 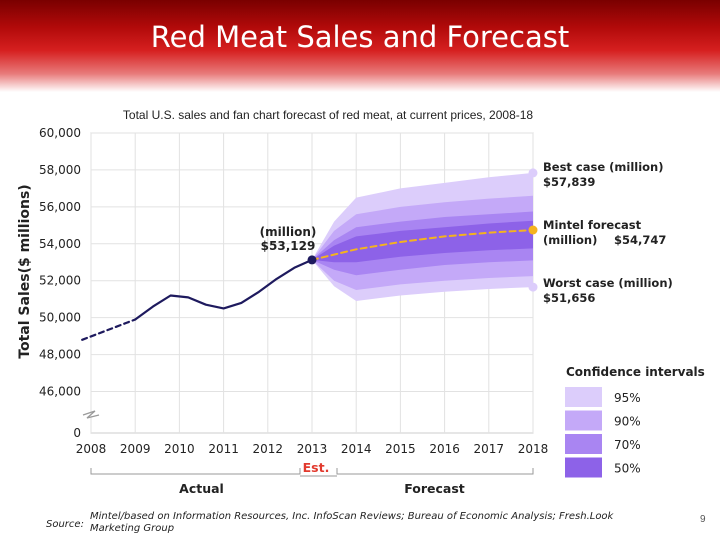 What do you see at coordinates (627, 445) in the screenshot?
I see `legend-label: 70%` at bounding box center [627, 445].